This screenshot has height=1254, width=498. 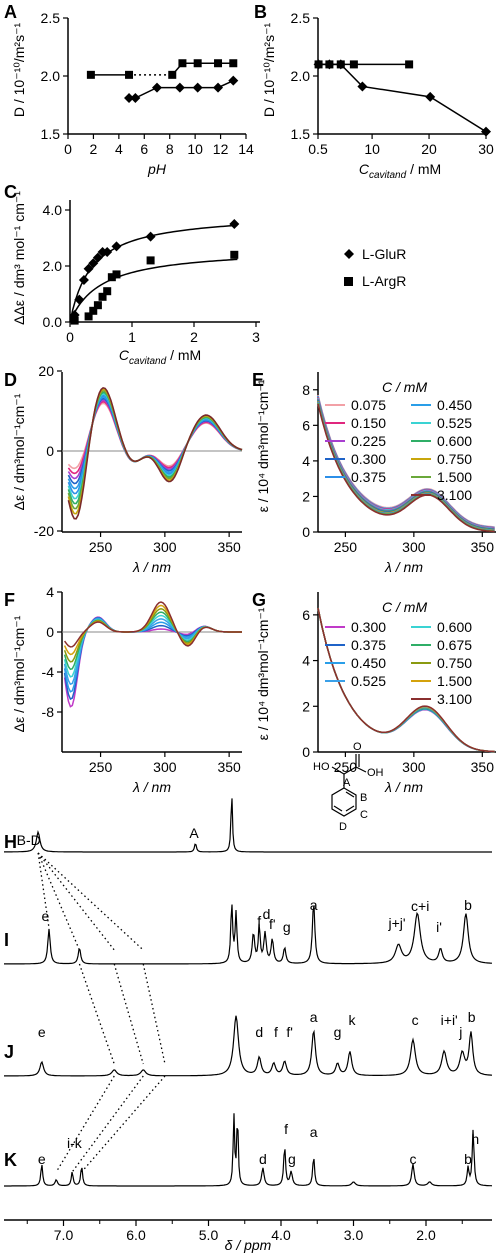 What do you see at coordinates (6, 940) in the screenshot?
I see `panel-label-i: I` at bounding box center [6, 940].